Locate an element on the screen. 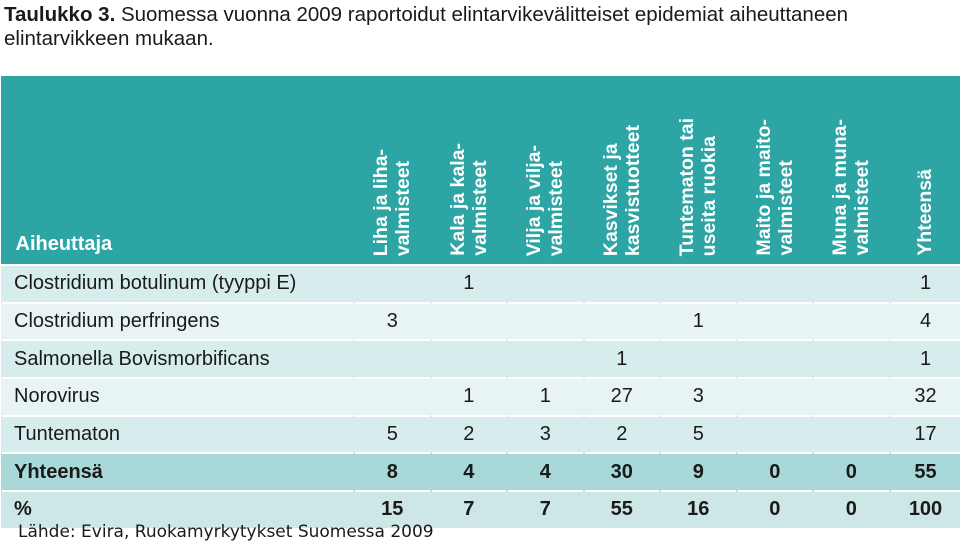 The image size is (960, 550). table-row: Clostridium perfringens 3 1 4 is located at coordinates (480, 321).